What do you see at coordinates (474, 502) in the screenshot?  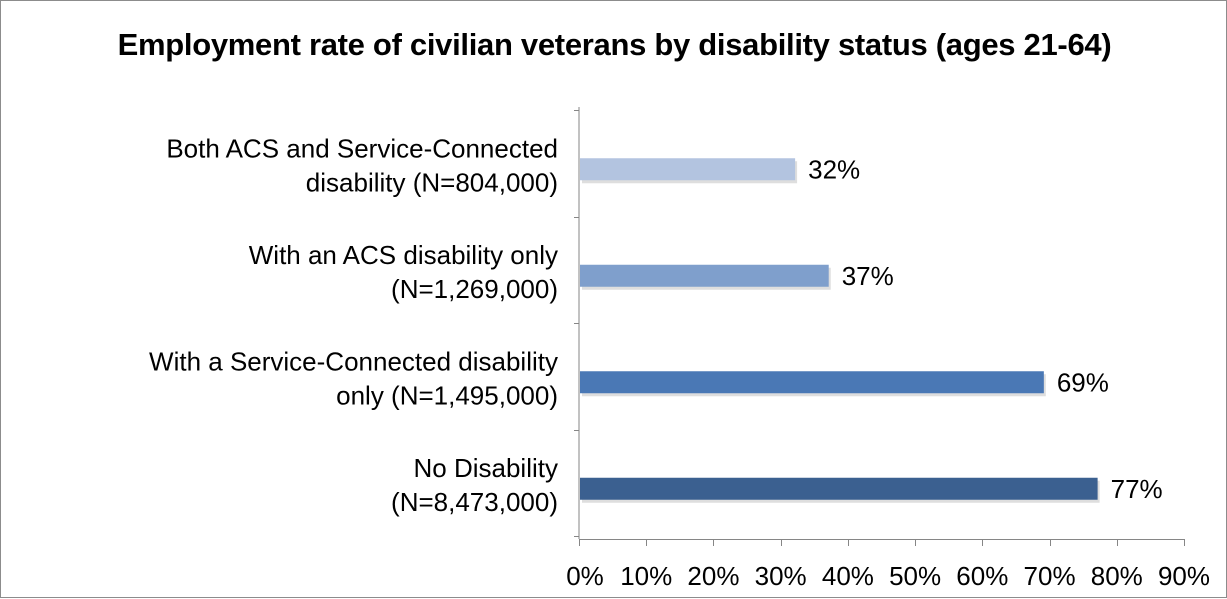 I see `category-label: (N=8,473,000)` at bounding box center [474, 502].